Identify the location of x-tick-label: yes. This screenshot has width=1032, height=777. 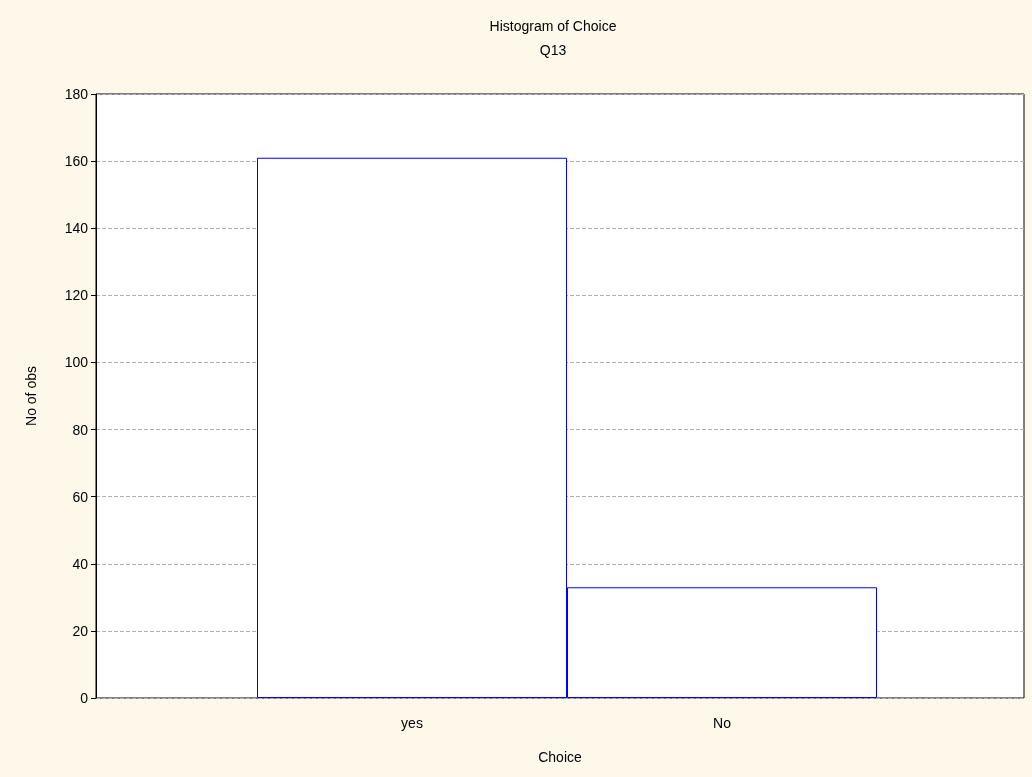
(412, 723).